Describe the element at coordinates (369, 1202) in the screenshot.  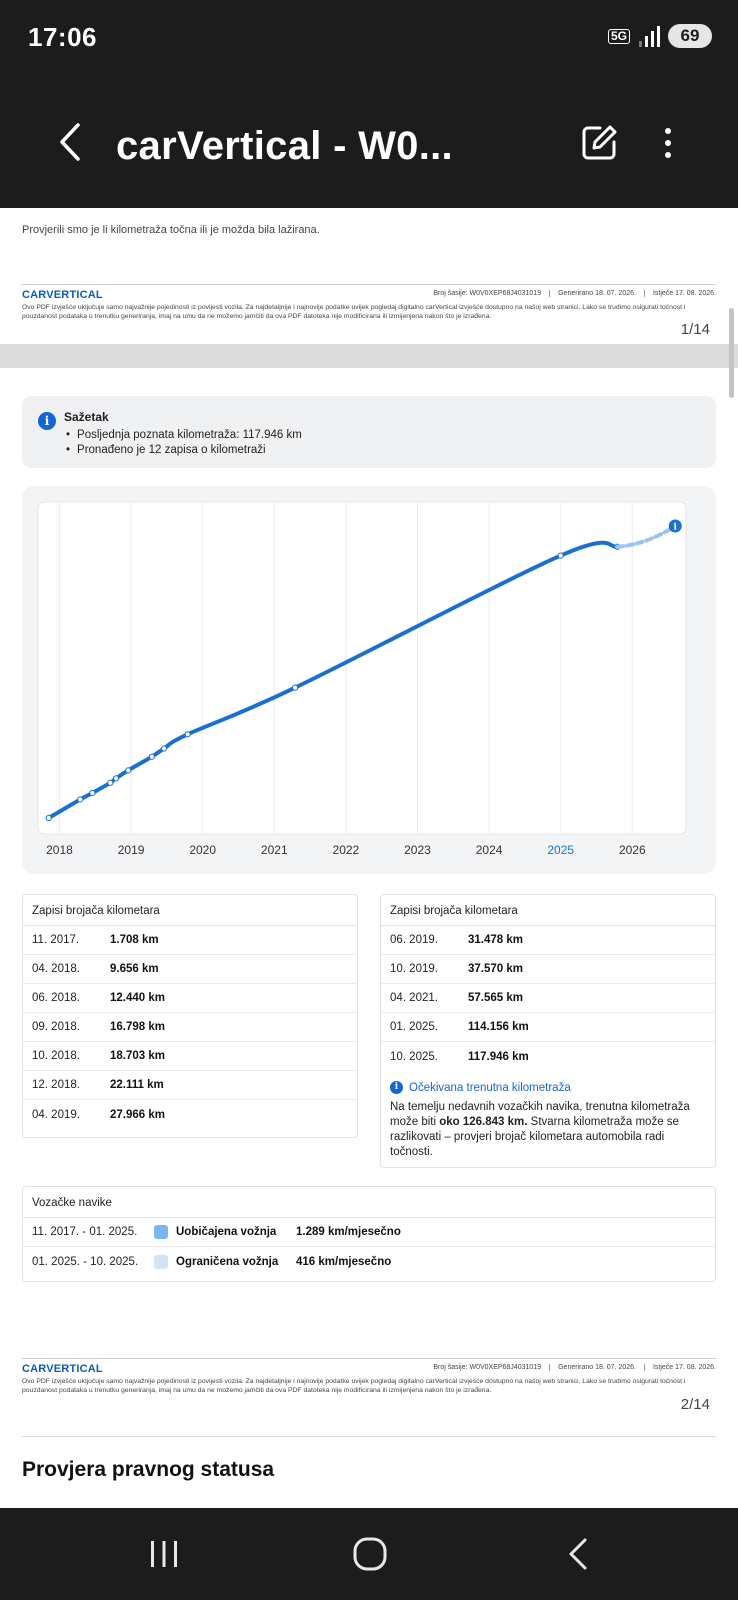
I see `table-header: Vozačke navike` at that location.